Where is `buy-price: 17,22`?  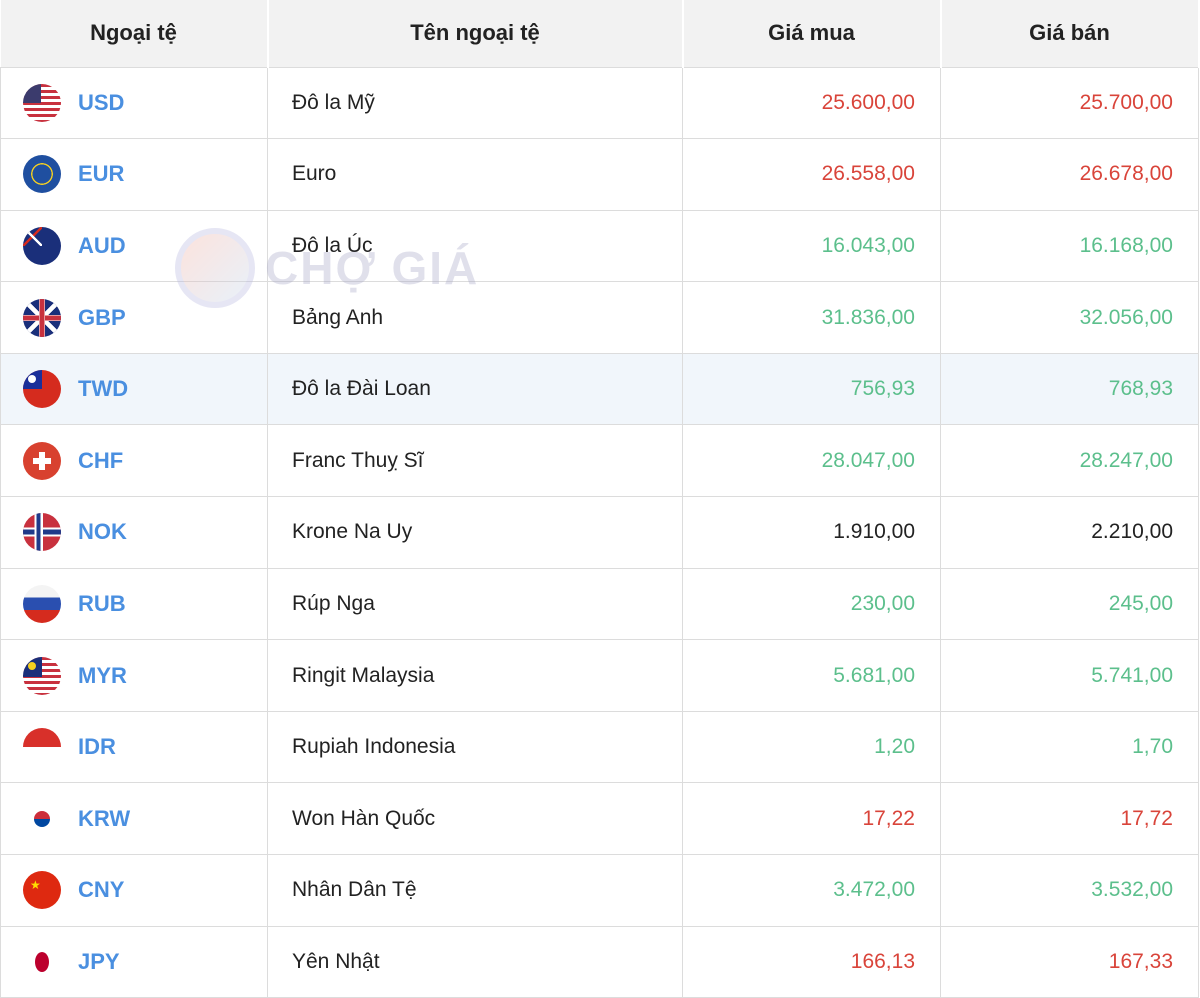 buy-price: 17,22 is located at coordinates (811, 819).